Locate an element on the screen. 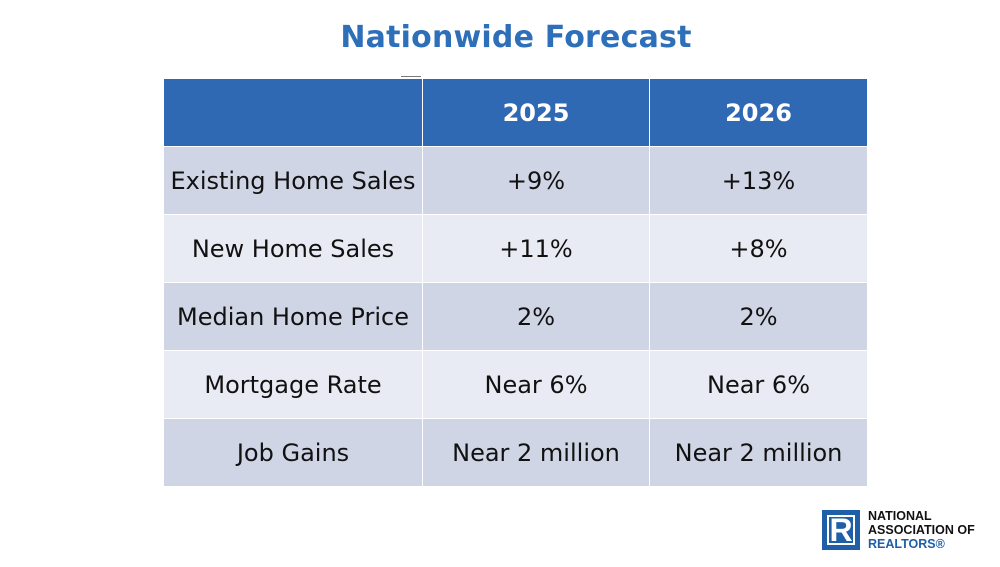 The height and width of the screenshot is (567, 1000). cell-2025: Near 2 million is located at coordinates (536, 452).